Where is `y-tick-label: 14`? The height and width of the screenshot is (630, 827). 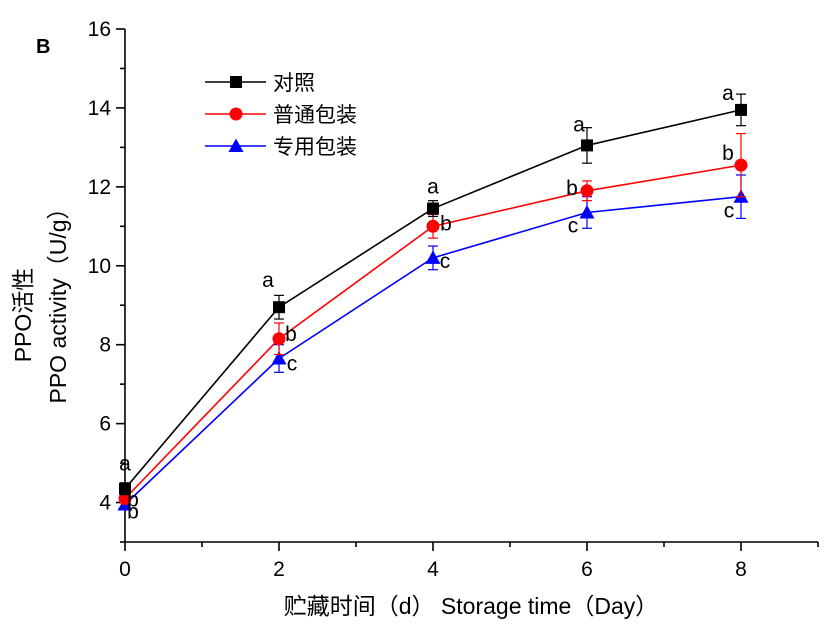 y-tick-label: 14 is located at coordinates (100, 108).